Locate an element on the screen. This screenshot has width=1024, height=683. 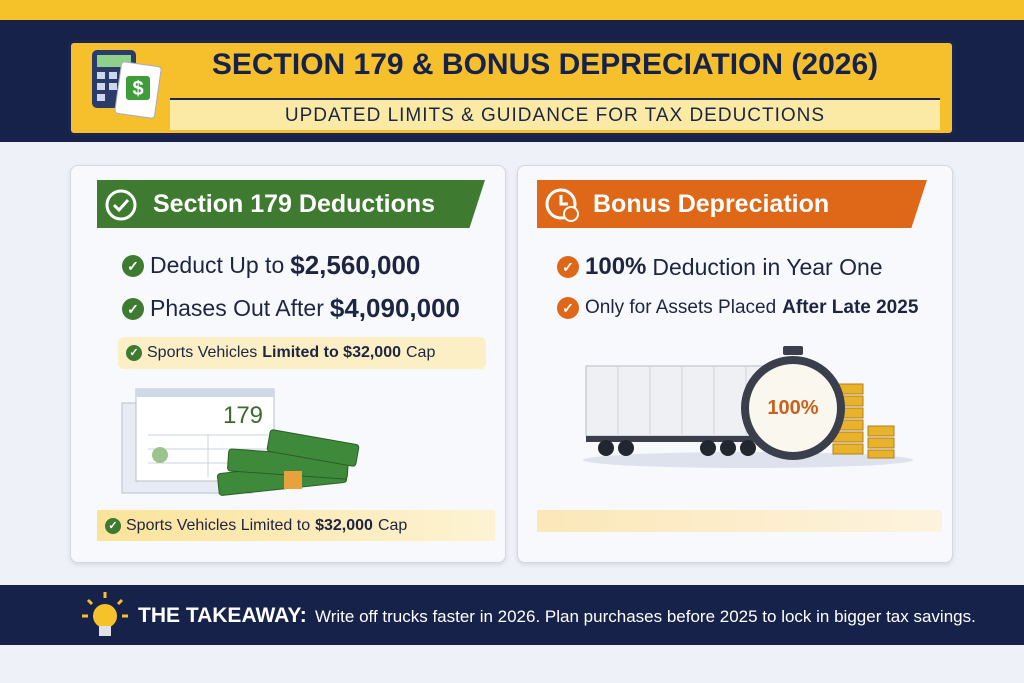
left-item: ✓ Deduct Up to $2,560,000 is located at coordinates (271, 265).